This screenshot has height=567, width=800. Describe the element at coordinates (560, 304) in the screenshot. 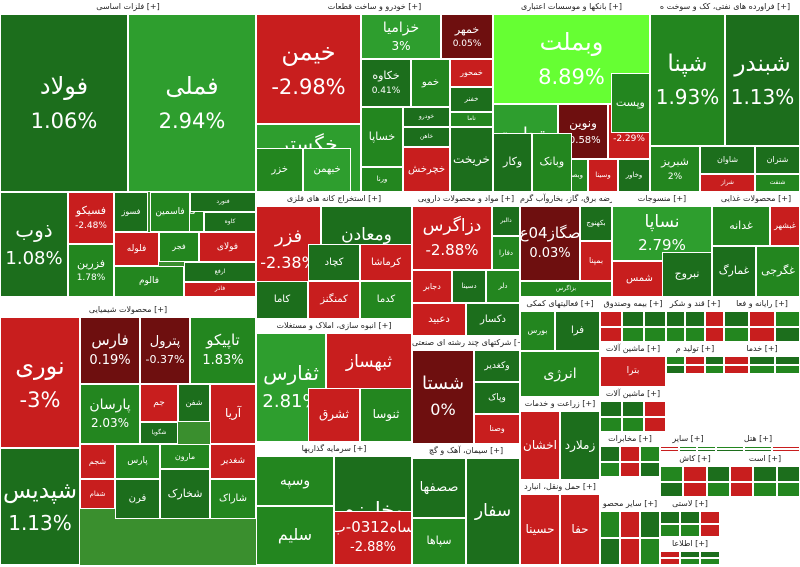

I see `sector-title: فعالیتهای کمکی [+]` at that location.